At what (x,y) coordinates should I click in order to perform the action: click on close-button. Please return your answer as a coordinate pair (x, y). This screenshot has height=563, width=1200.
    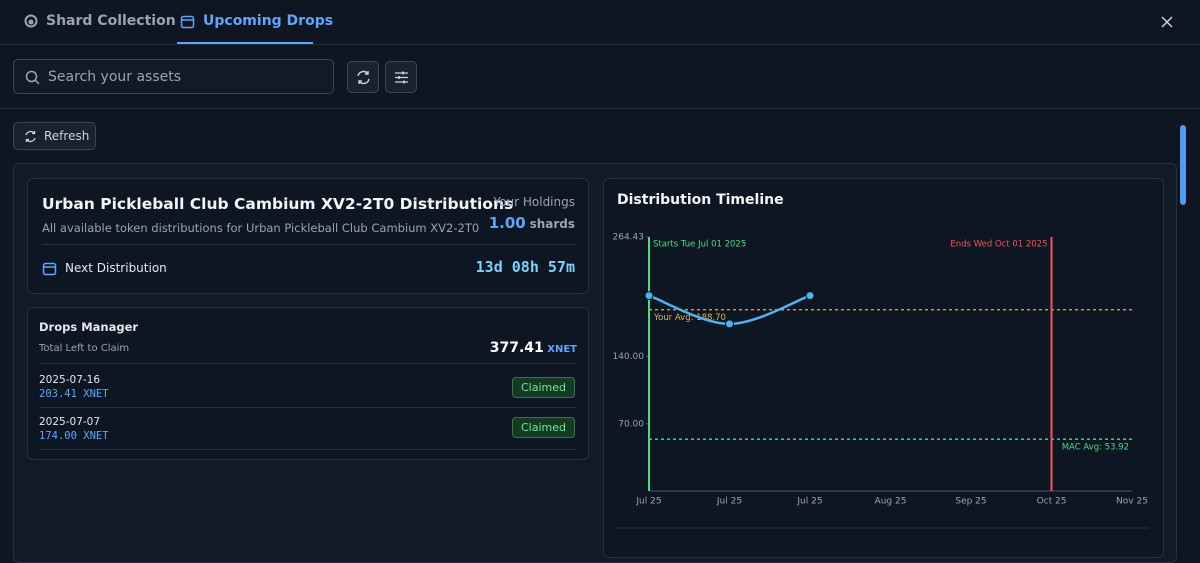
    Looking at the image, I should click on (1167, 22).